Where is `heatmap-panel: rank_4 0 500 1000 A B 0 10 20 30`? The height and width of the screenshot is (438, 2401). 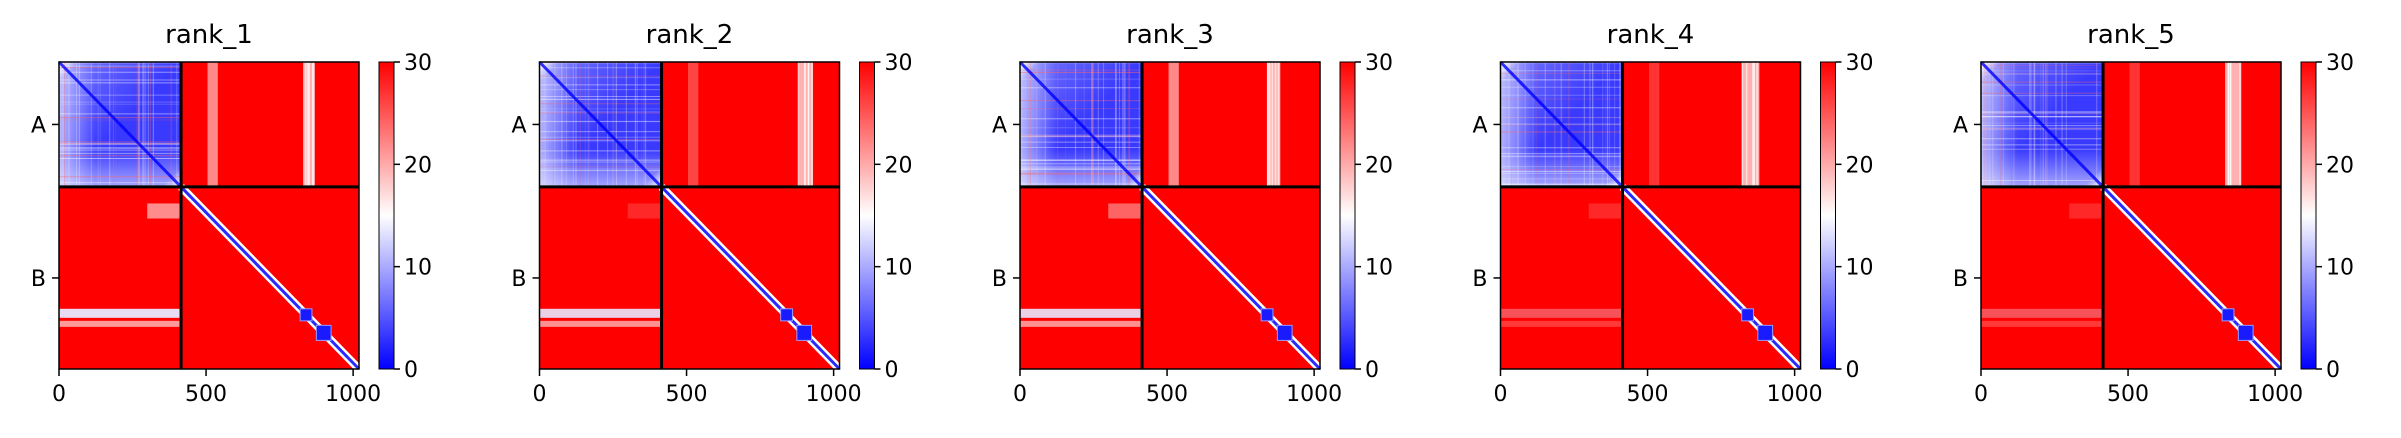 heatmap-panel: rank_4 0 500 1000 A B 0 10 20 30 is located at coordinates (1672, 213).